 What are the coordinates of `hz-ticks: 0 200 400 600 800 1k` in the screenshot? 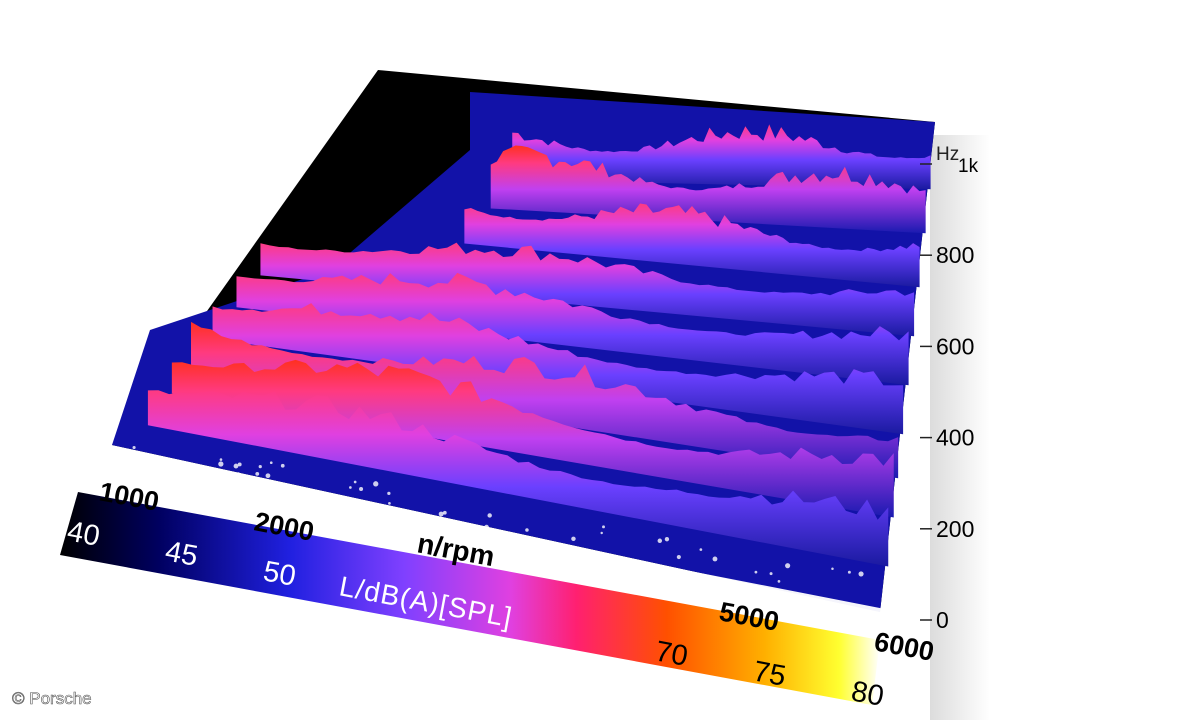 It's located at (949, 394).